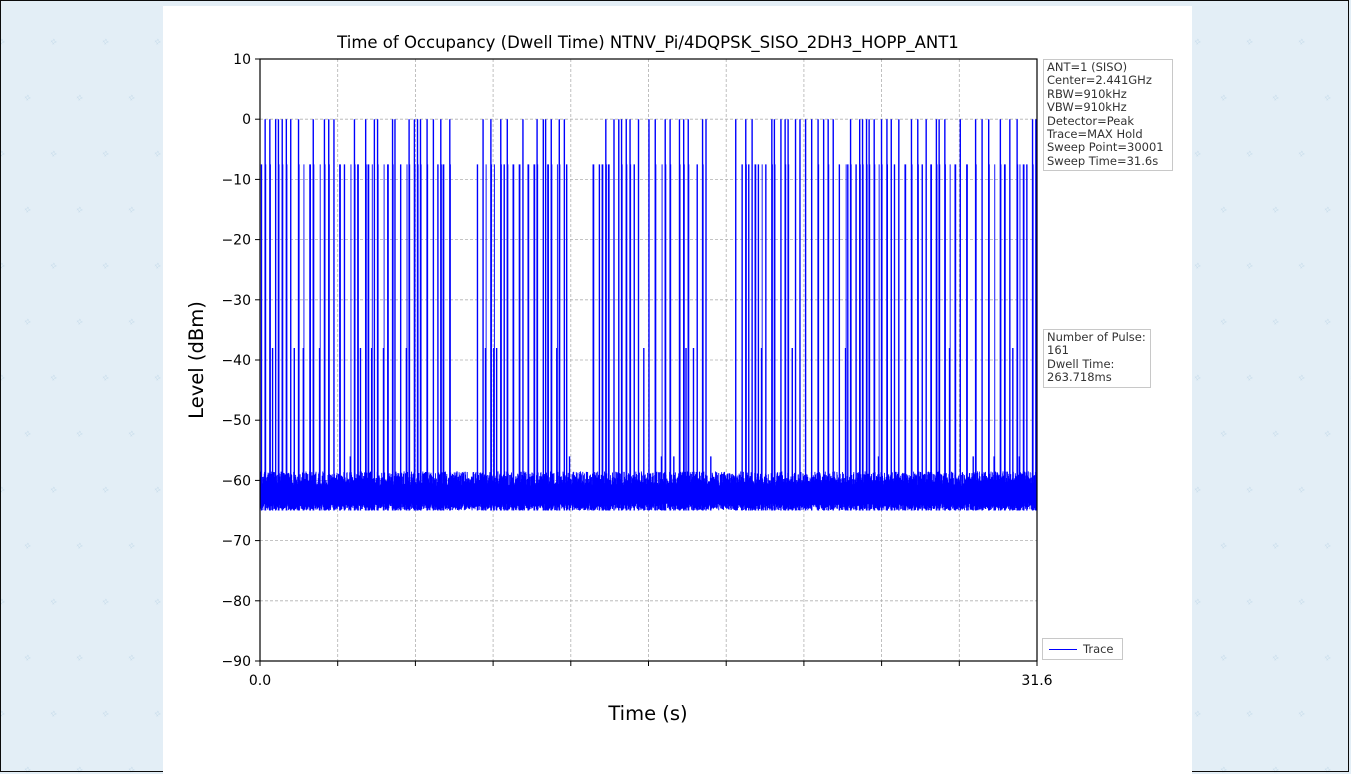  I want to click on settings-line: Sweep Time=31.6s, so click(1103, 160).